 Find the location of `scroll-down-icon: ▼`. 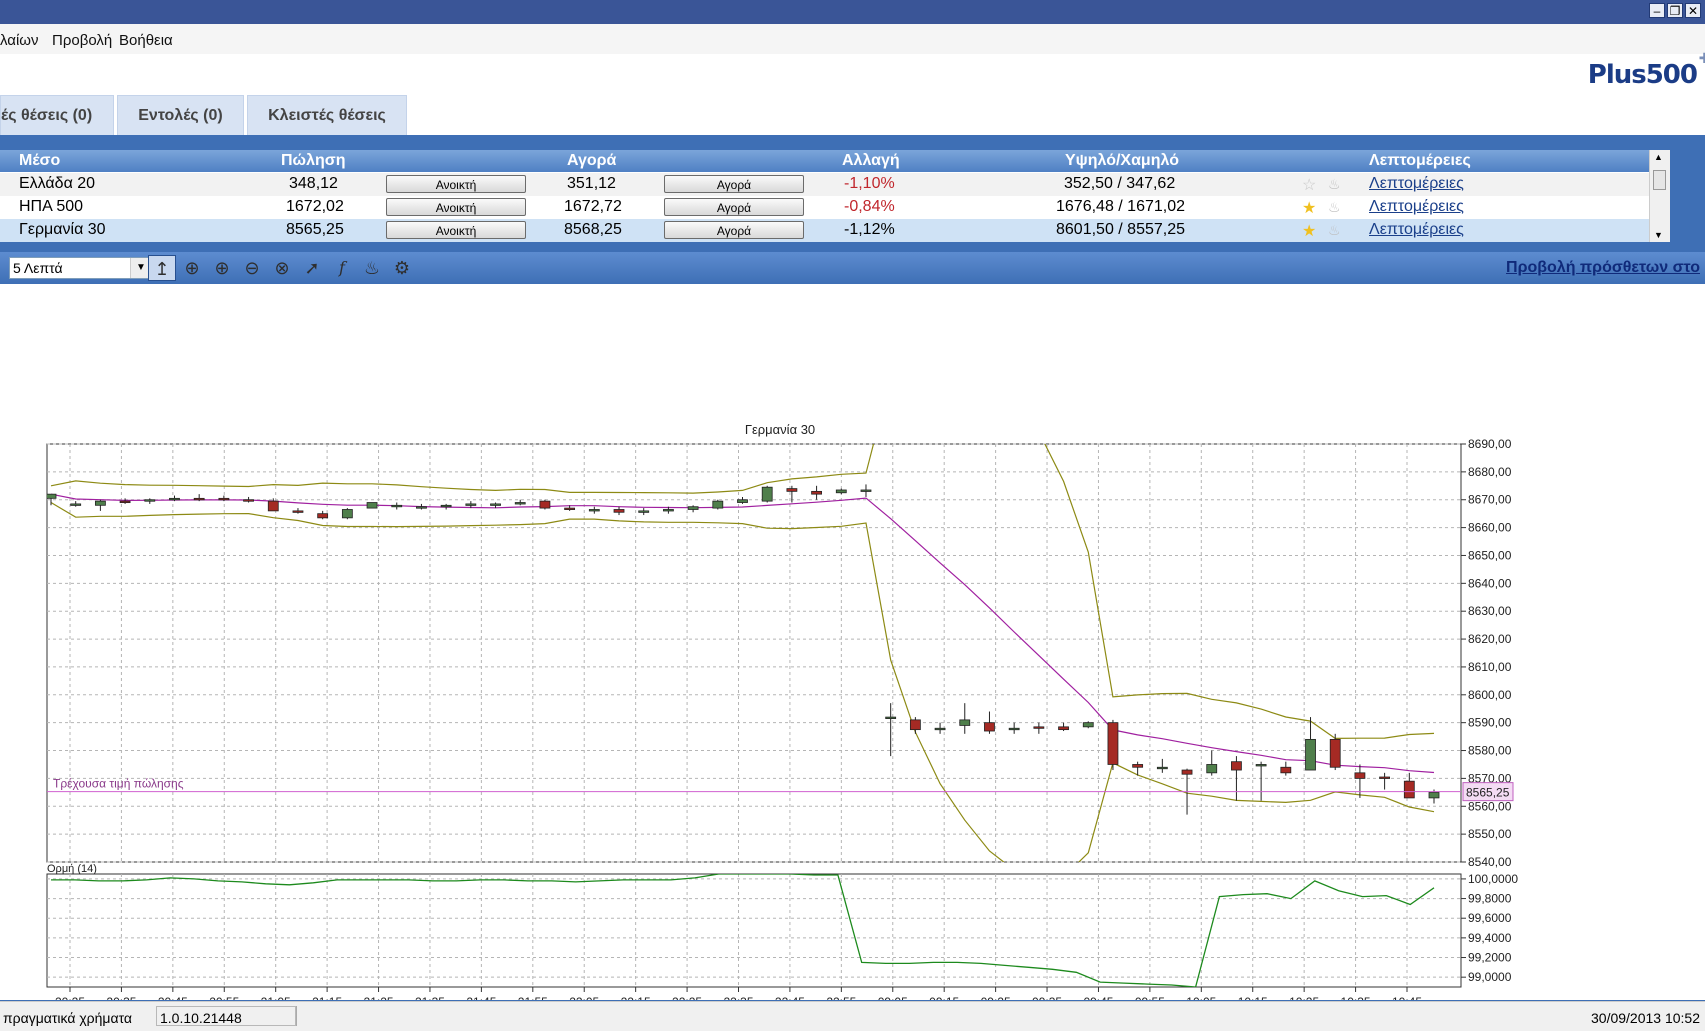

scroll-down-icon: ▼ is located at coordinates (1658, 235).